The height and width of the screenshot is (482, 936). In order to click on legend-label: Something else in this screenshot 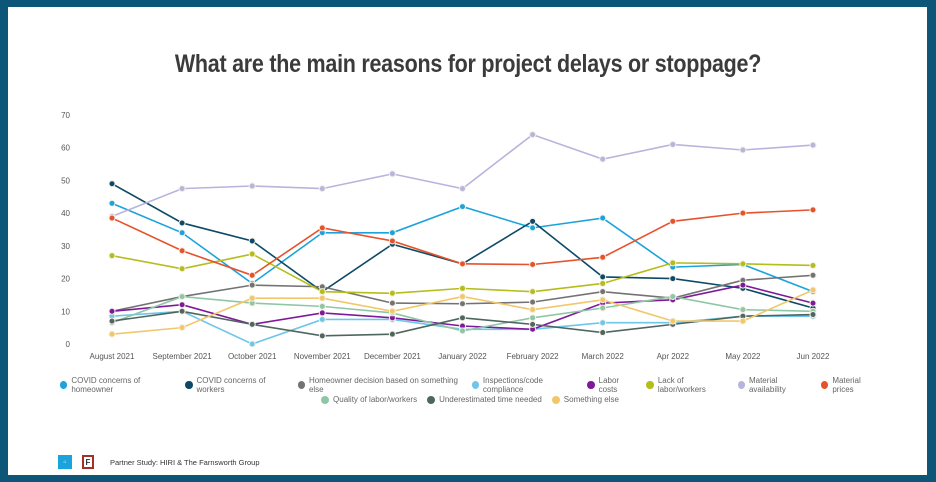, I will do `click(591, 399)`.